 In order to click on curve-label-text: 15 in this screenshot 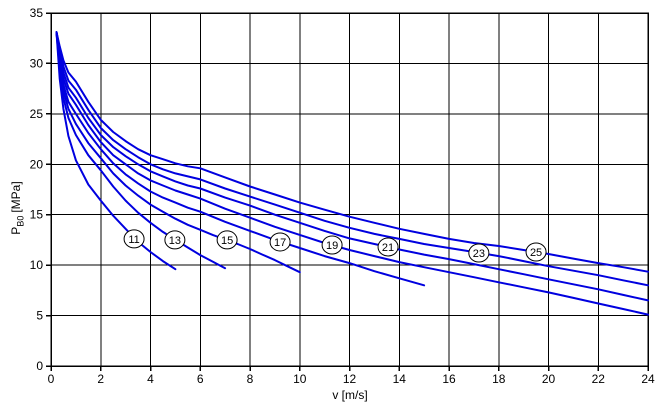, I will do `click(227, 241)`.